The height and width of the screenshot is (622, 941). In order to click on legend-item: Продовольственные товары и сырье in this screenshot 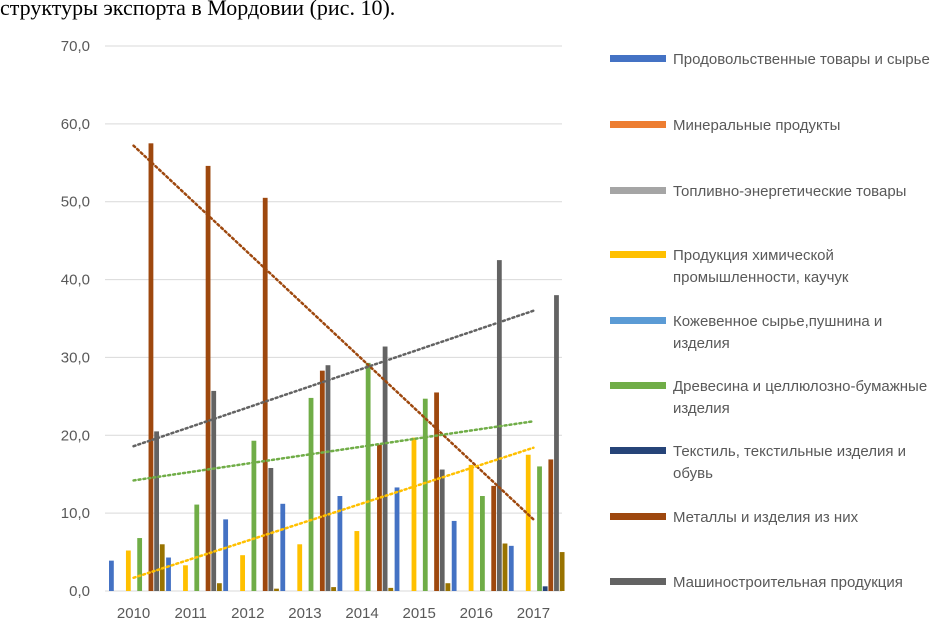, I will do `click(775, 60)`.